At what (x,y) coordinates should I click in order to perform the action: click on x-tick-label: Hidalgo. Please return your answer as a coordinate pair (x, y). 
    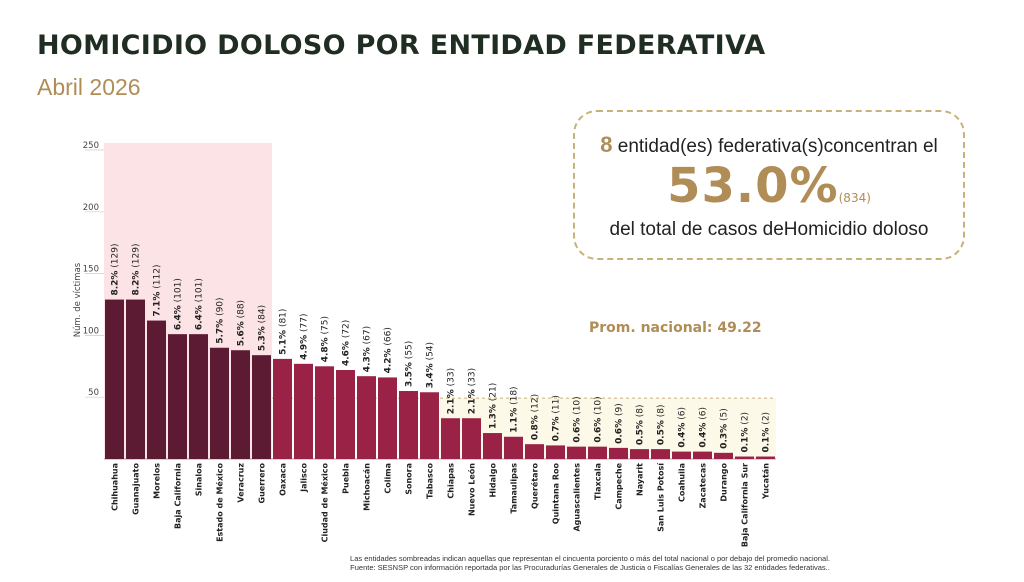
    Looking at the image, I should click on (493, 480).